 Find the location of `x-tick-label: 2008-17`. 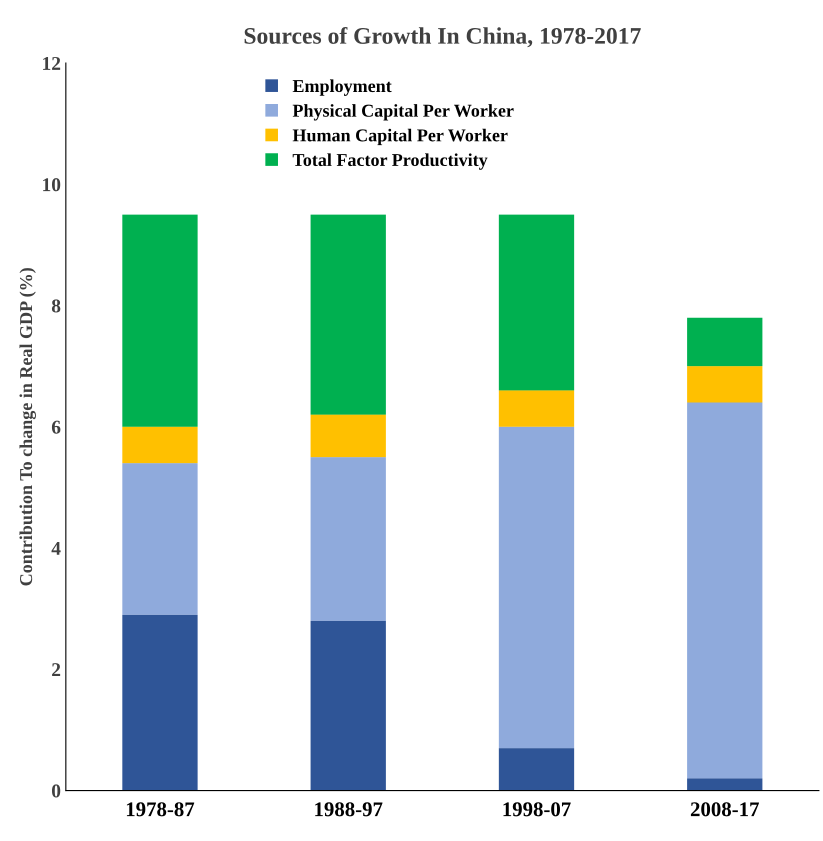

x-tick-label: 2008-17 is located at coordinates (724, 809).